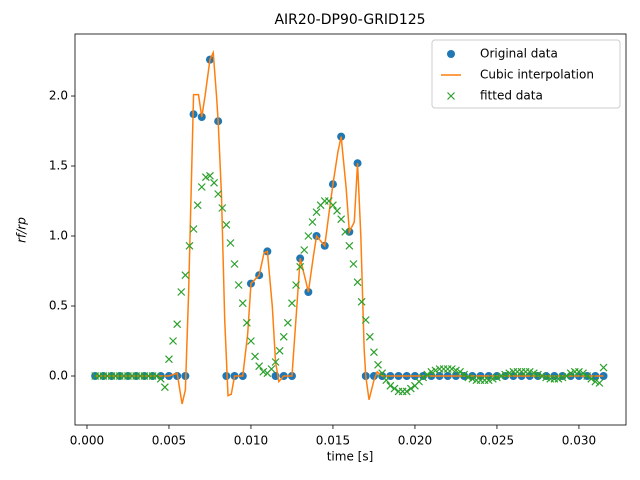 The height and width of the screenshot is (480, 640). Describe the element at coordinates (519, 54) in the screenshot. I see `legend-label: Original data` at that location.